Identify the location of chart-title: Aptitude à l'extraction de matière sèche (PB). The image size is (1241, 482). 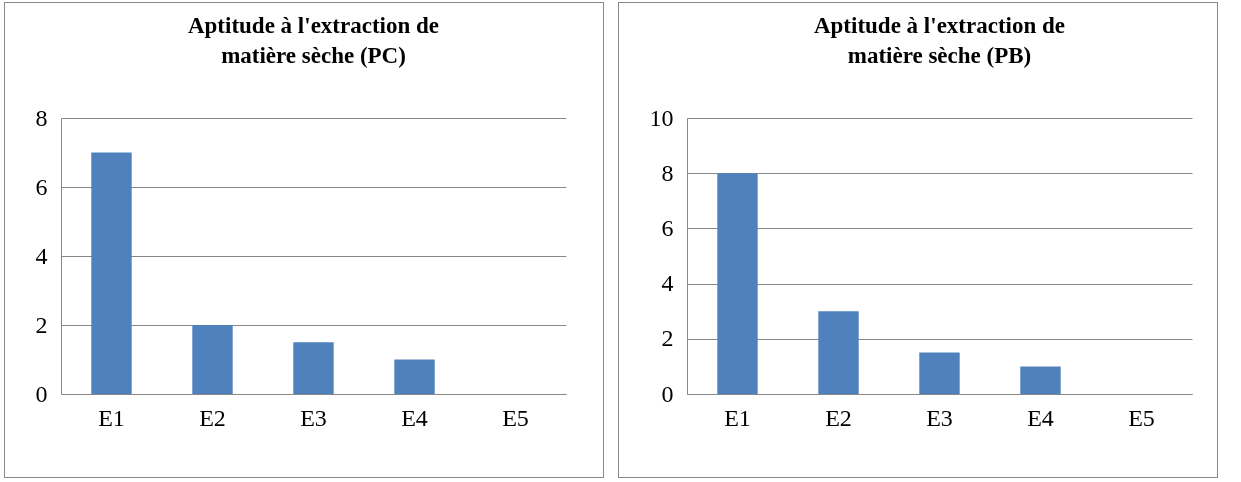
(939, 40).